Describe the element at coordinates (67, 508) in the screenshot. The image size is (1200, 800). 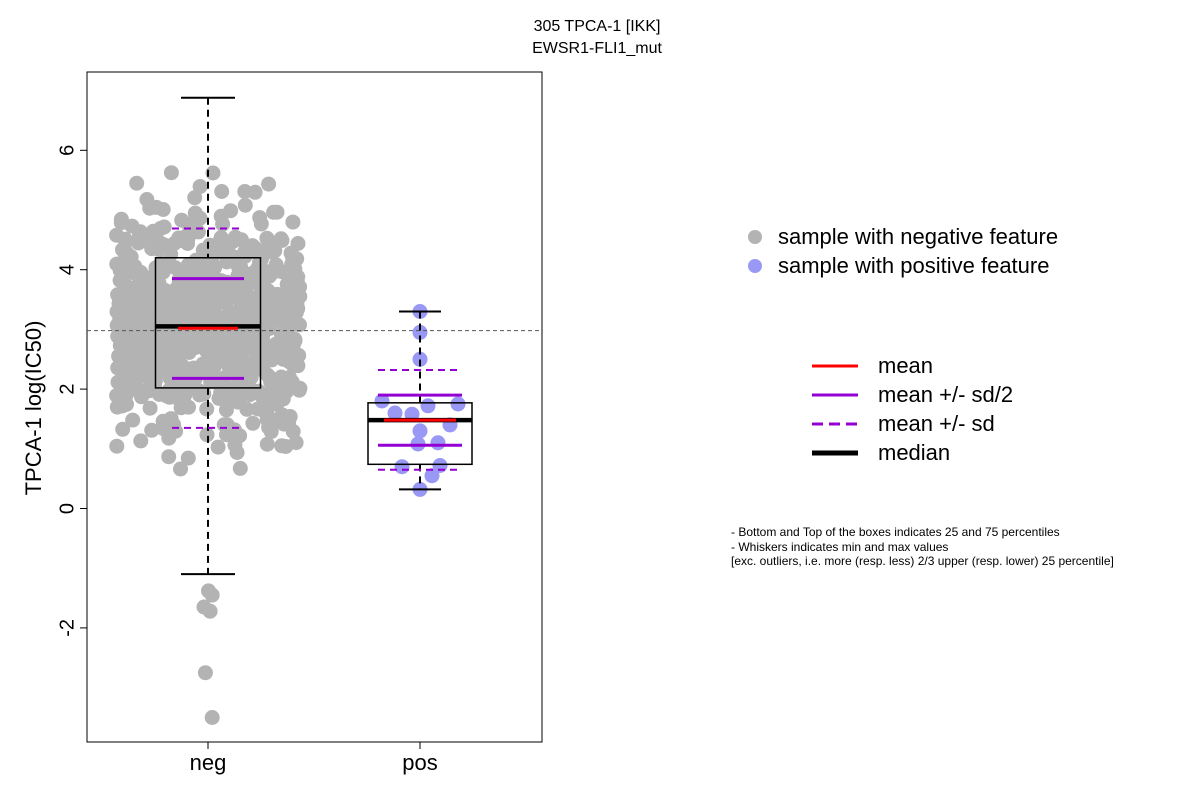
I see `y-tick-label: 0` at that location.